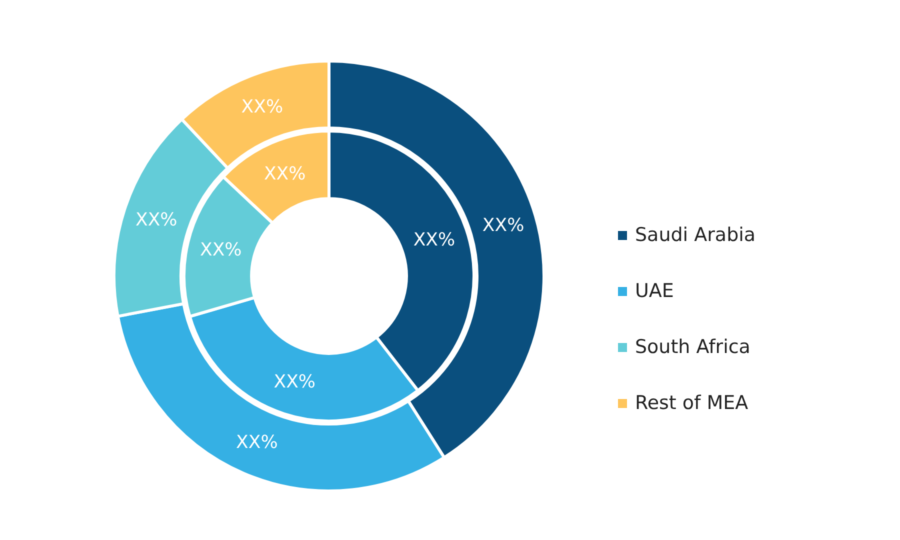 The image size is (900, 540). What do you see at coordinates (692, 347) in the screenshot?
I see `legend-label: South Africa` at bounding box center [692, 347].